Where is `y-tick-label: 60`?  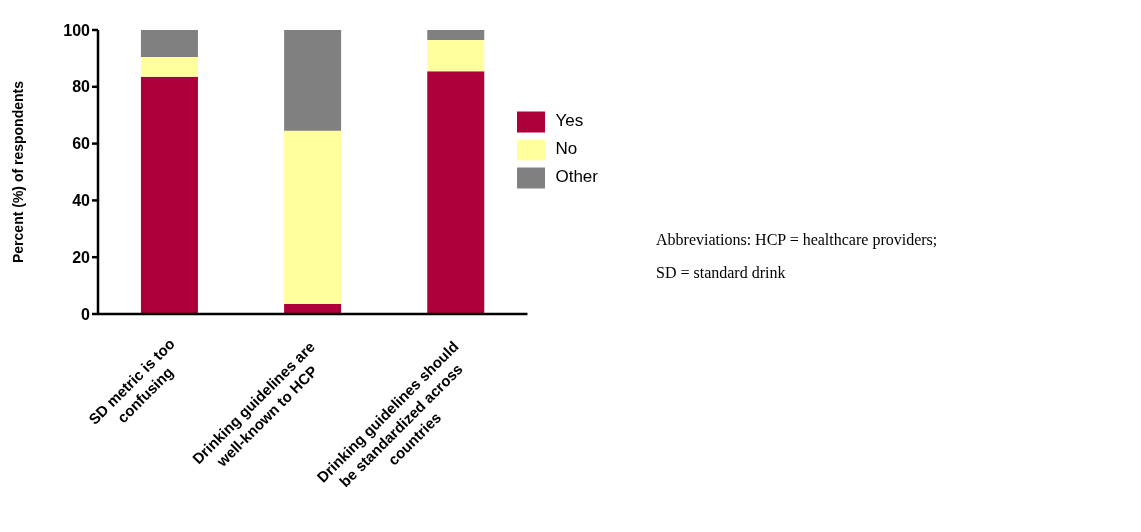 y-tick-label: 60 is located at coordinates (81, 144).